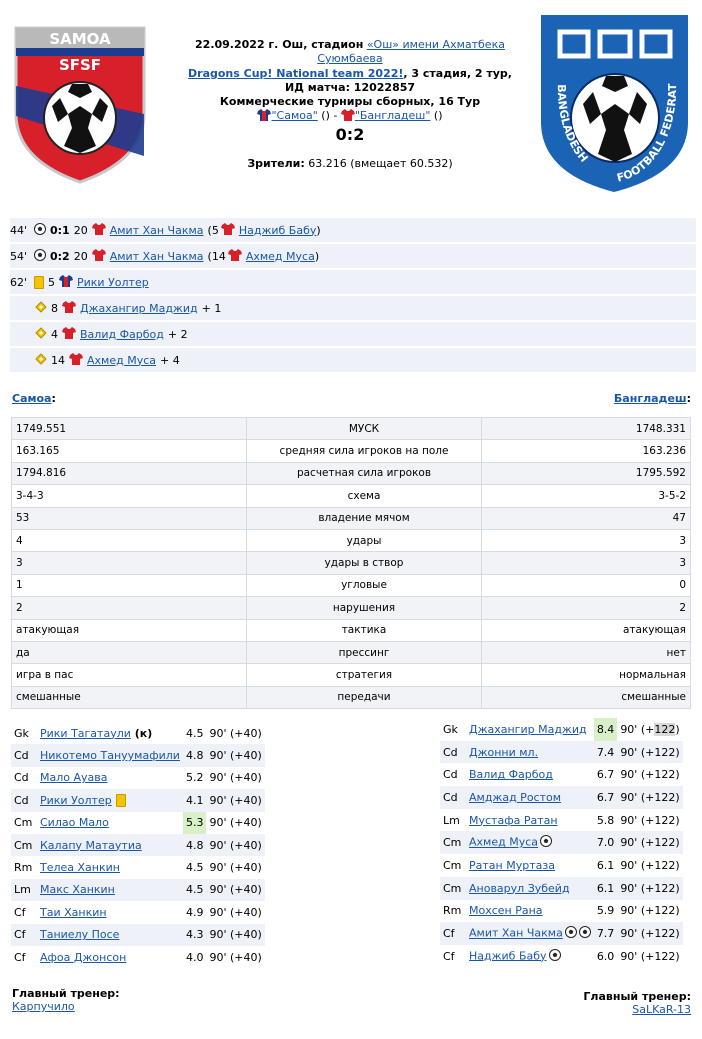 The width and height of the screenshot is (702, 1039). Describe the element at coordinates (650, 398) in the screenshot. I see `away-team-heading-link: Бангладеш` at that location.